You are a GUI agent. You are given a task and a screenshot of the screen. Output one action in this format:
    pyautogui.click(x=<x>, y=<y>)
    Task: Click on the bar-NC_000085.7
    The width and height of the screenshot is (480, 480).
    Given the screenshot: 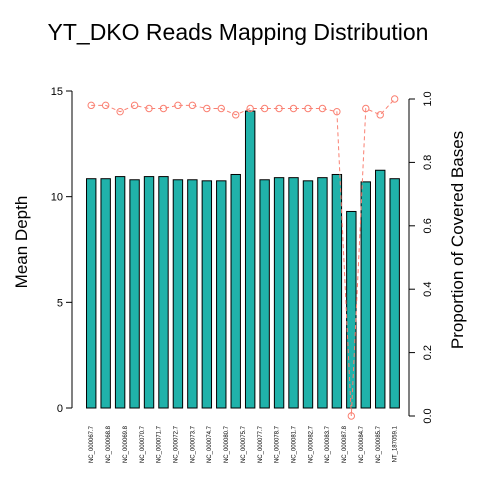 What is the action you would take?
    pyautogui.click(x=351, y=309)
    